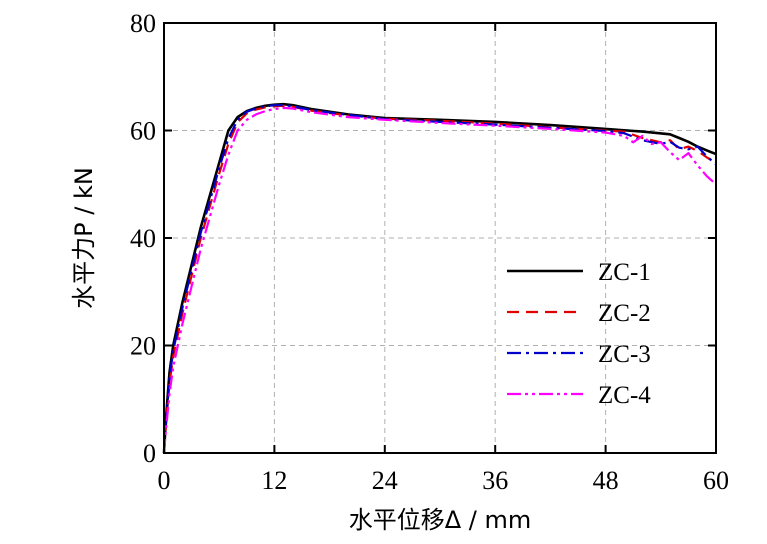  I want to click on legend-label-zc-2: ZC-2, so click(624, 313).